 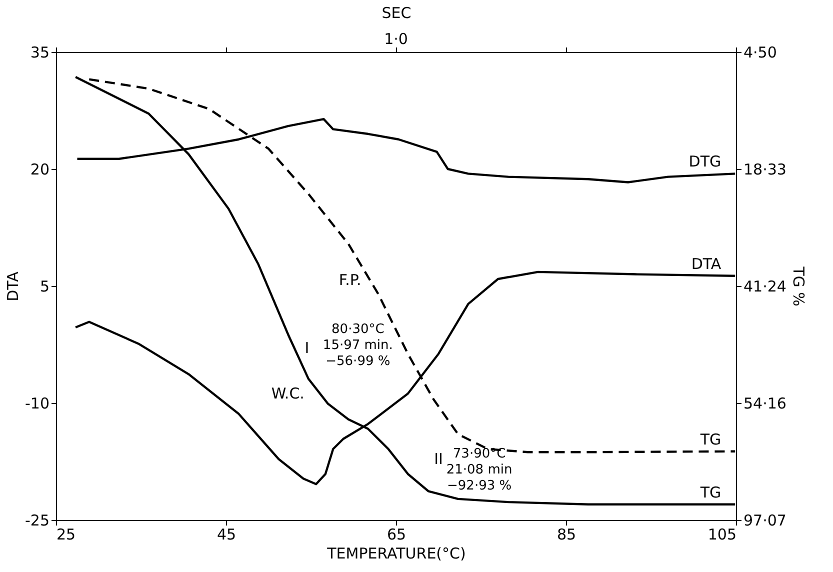 I want to click on annotation: I, so click(x=307, y=348).